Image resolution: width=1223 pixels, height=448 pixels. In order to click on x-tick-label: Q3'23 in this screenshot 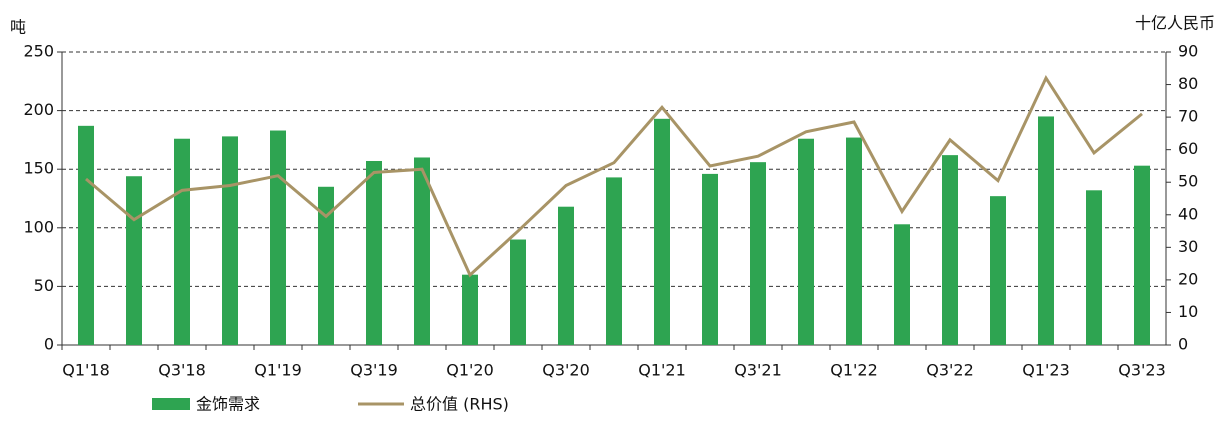, I will do `click(1142, 370)`.